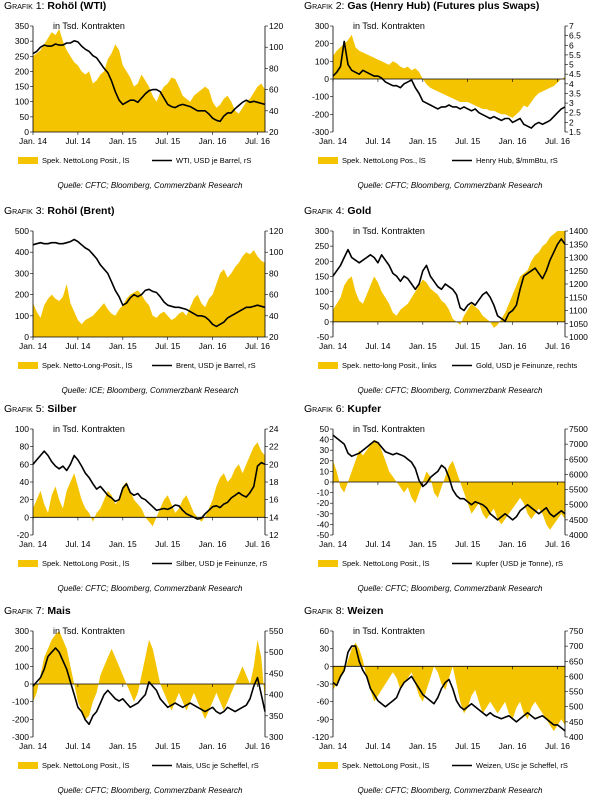  I want to click on legend-label-area: Spek. NettoLong Pos., lS, so click(384, 160).